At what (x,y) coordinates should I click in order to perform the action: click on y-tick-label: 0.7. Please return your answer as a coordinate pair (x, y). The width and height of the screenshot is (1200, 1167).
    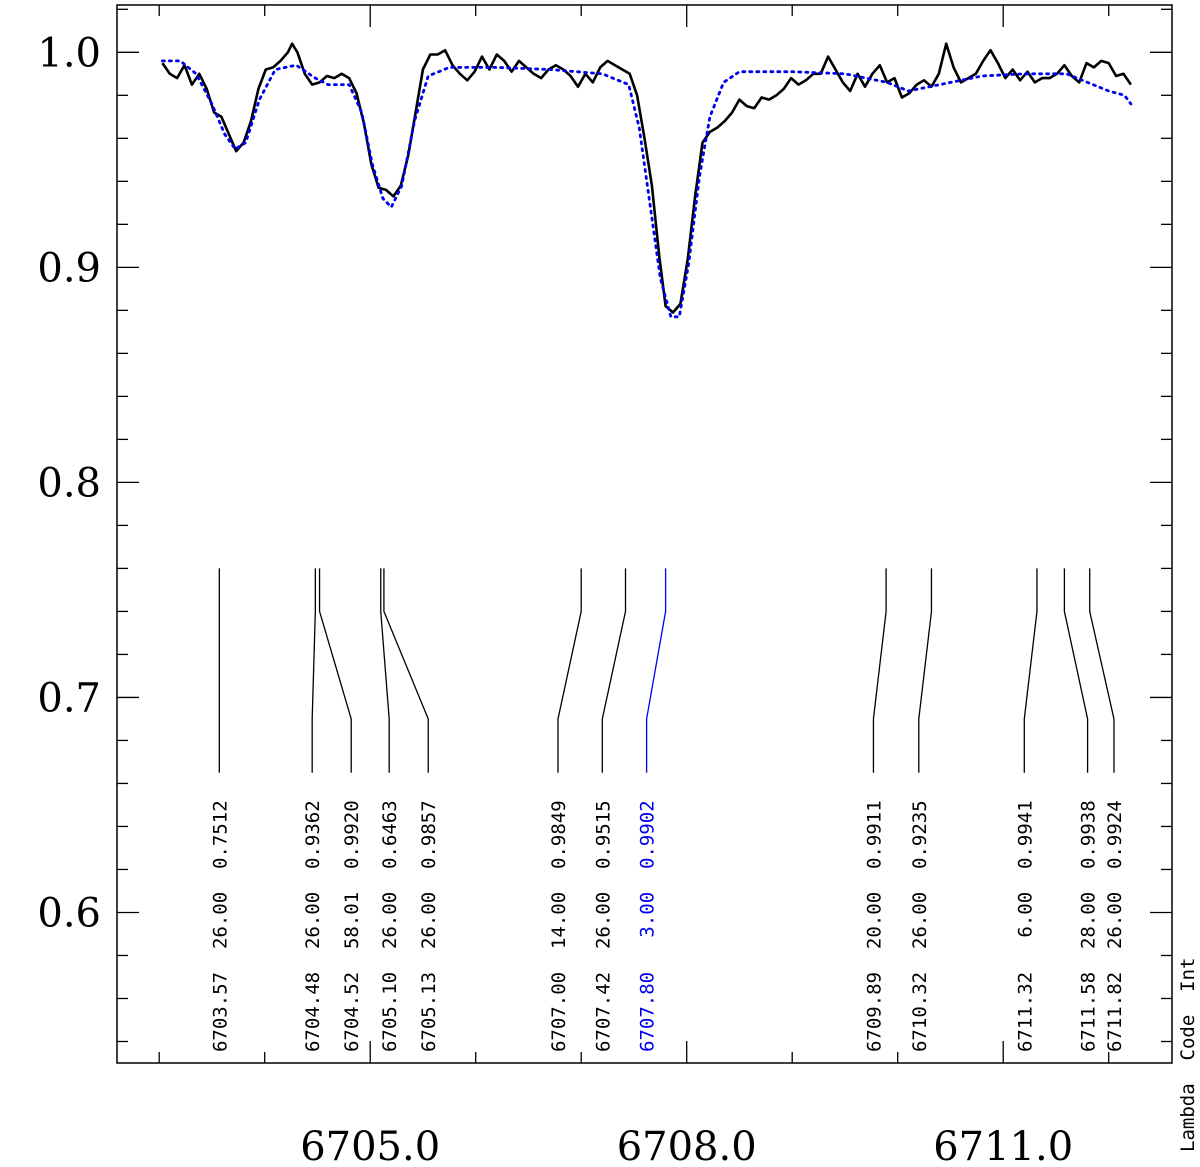
    Looking at the image, I should click on (69, 698).